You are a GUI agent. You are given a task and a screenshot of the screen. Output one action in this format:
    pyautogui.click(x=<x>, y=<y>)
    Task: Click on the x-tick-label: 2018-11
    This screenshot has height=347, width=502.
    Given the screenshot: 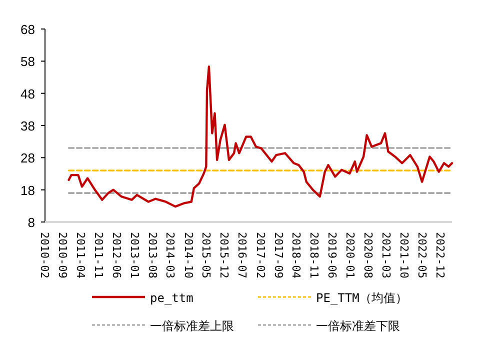 What is the action you would take?
    pyautogui.click(x=314, y=255)
    